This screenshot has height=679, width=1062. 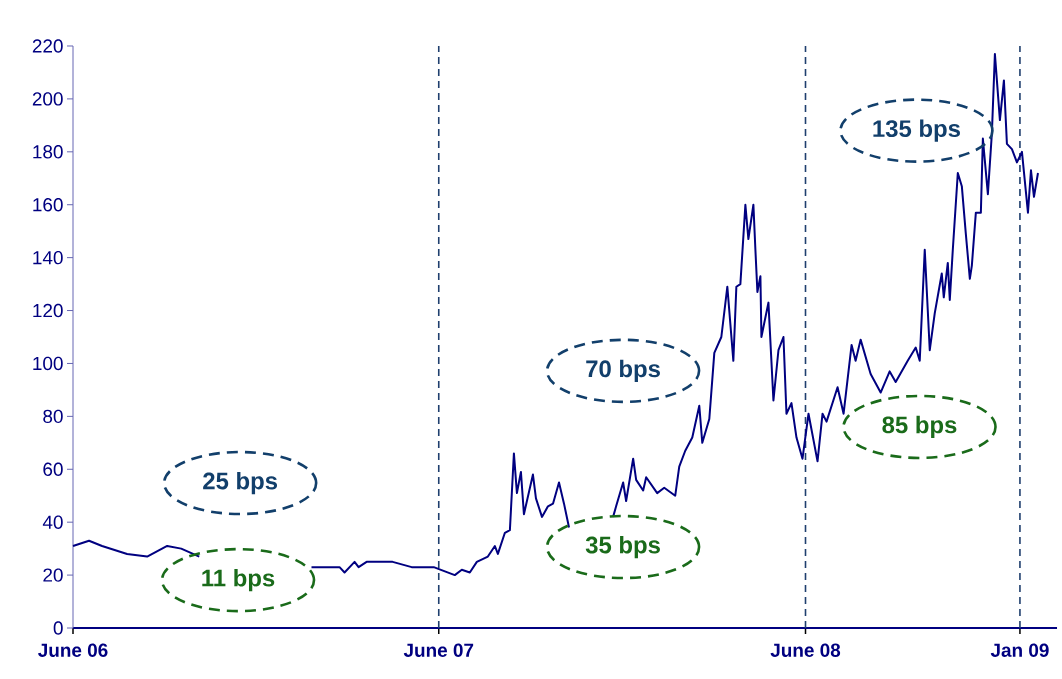 What do you see at coordinates (53, 469) in the screenshot?
I see `y-tick-label: 60` at bounding box center [53, 469].